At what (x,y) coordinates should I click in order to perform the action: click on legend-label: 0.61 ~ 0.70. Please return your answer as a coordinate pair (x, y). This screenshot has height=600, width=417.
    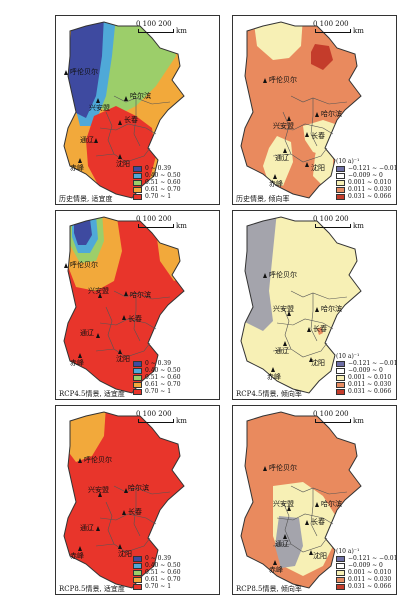
    Looking at the image, I should click on (163, 384).